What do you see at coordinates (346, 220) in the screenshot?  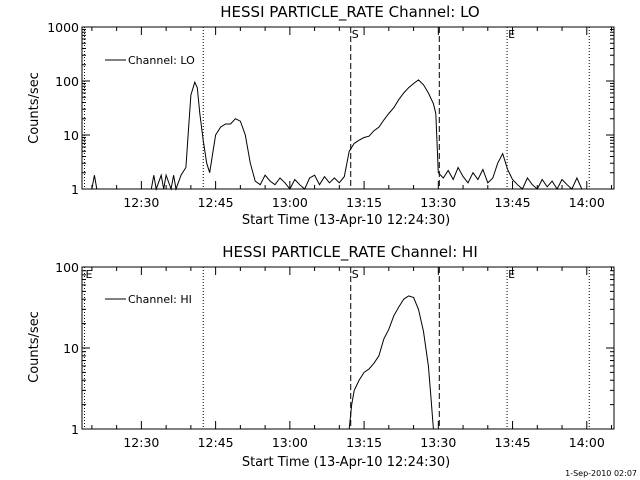 I see `panel-lo-xlabel: Start Time (13-Apr-10 12:24:30)` at bounding box center [346, 220].